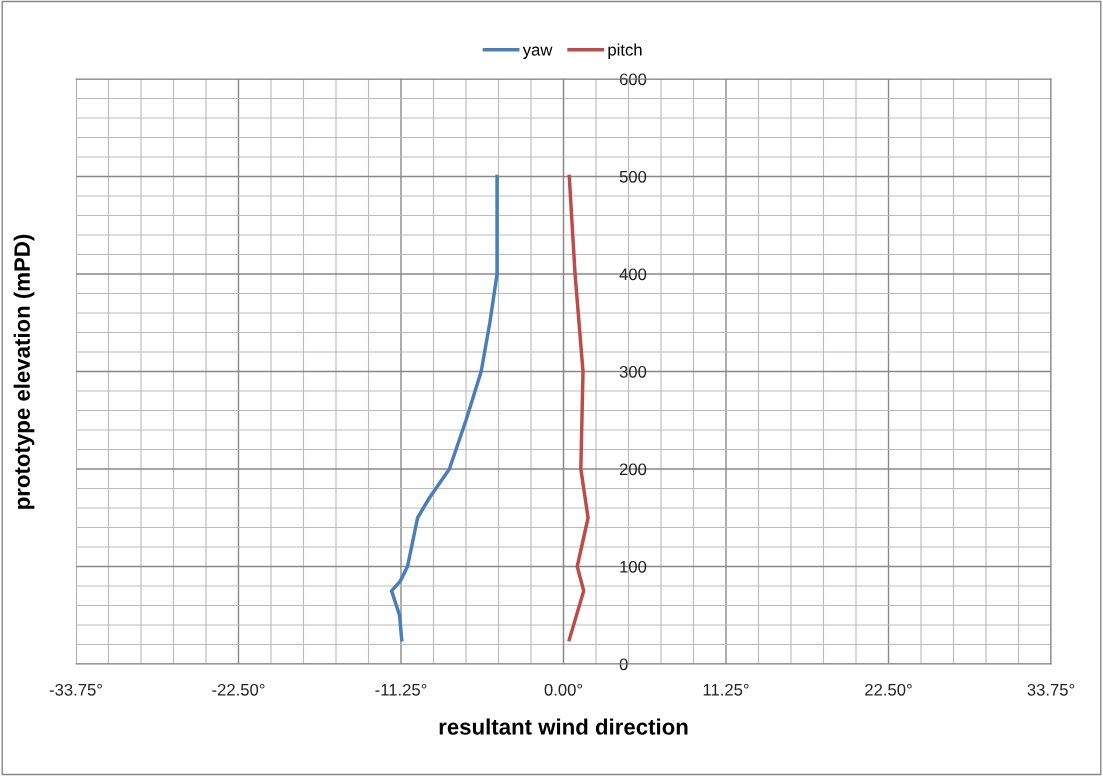 This screenshot has height=776, width=1103. Describe the element at coordinates (633, 566) in the screenshot. I see `y-tick-label: 100` at that location.